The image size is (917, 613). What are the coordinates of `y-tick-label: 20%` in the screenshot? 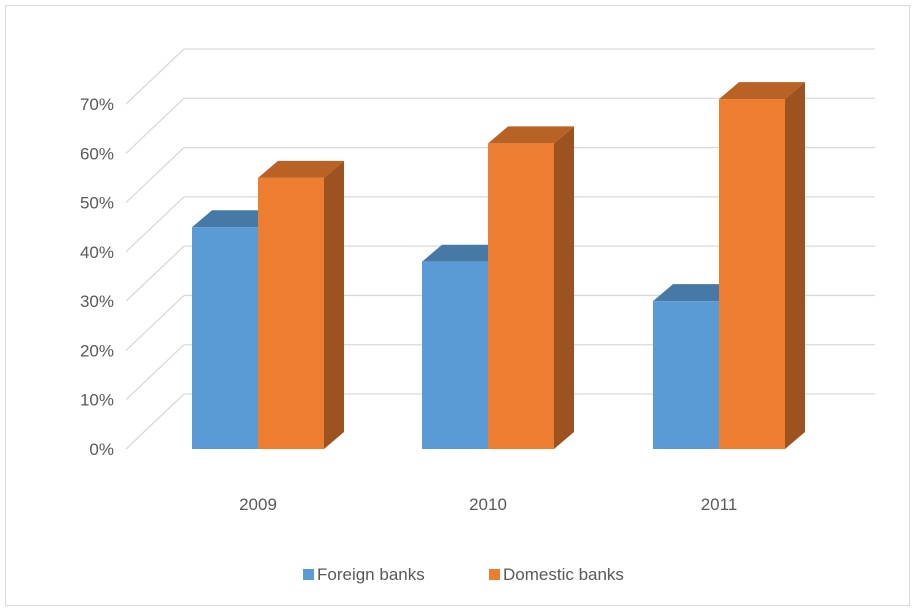 It's located at (97, 350).